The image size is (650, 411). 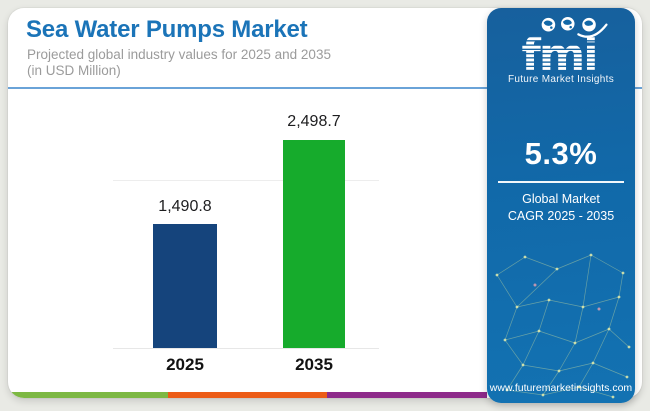 What do you see at coordinates (74, 70) in the screenshot?
I see `chart-subtitle-line2: (in USD Million)` at bounding box center [74, 70].